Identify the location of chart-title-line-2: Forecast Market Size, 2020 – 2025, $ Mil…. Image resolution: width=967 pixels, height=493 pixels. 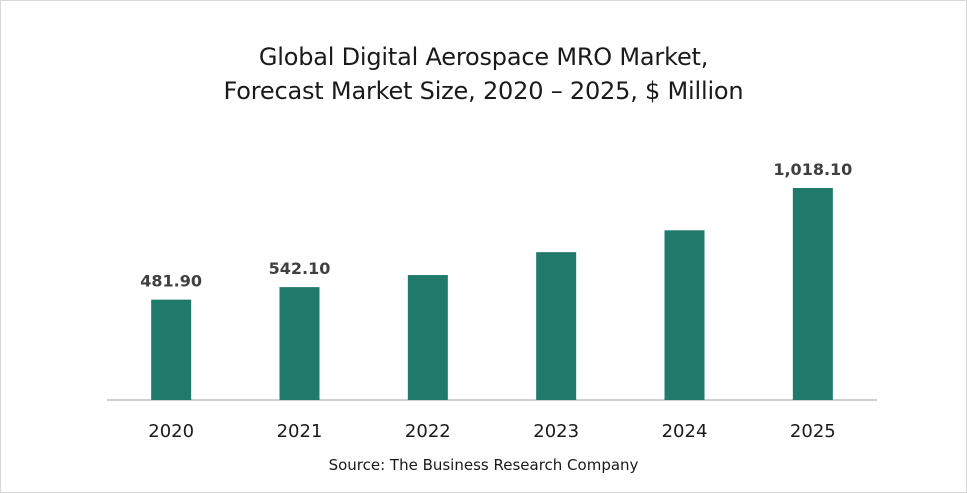
(483, 91).